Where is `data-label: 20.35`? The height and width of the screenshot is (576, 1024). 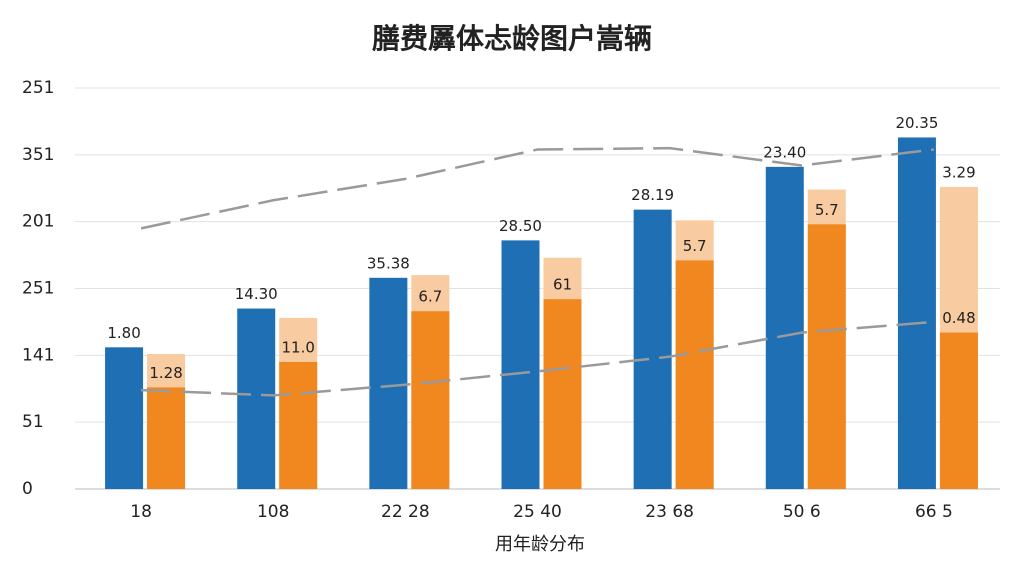 data-label: 20.35 is located at coordinates (916, 123).